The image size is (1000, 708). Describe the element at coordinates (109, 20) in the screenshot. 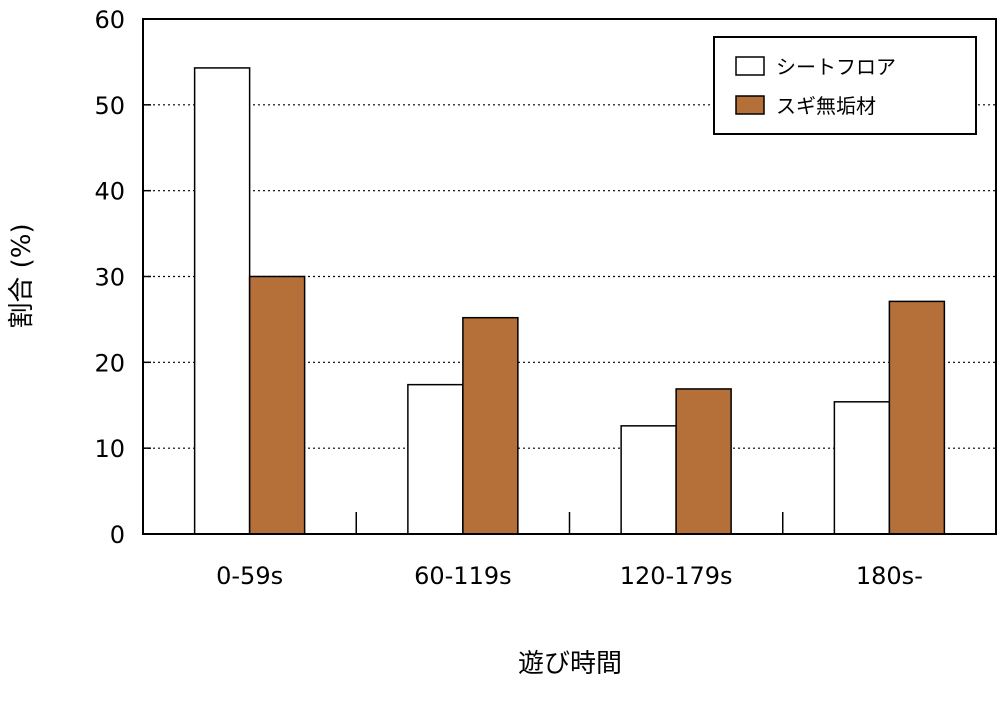

I see `y-tick-label: 60` at that location.